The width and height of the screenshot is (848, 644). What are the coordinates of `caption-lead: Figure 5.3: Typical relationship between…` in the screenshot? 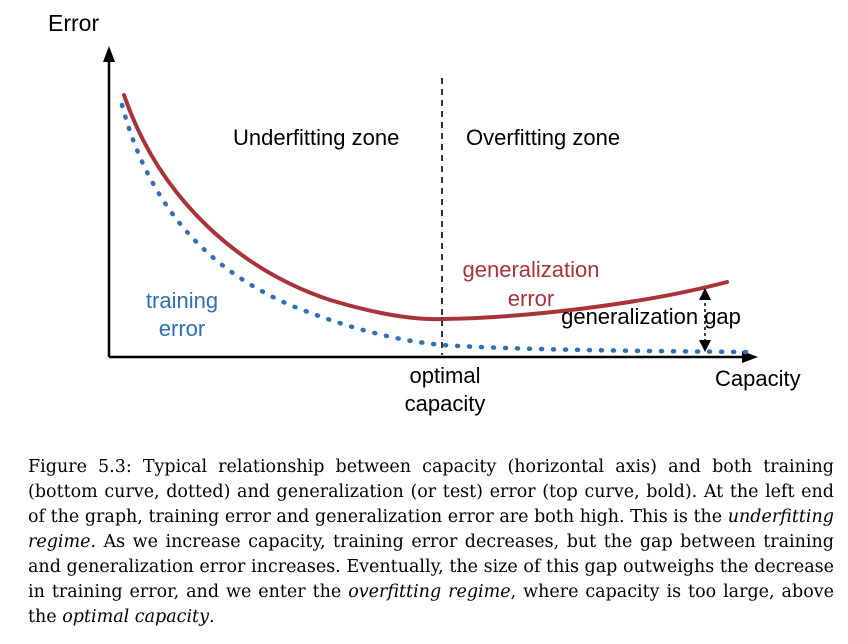 It's located at (431, 492).